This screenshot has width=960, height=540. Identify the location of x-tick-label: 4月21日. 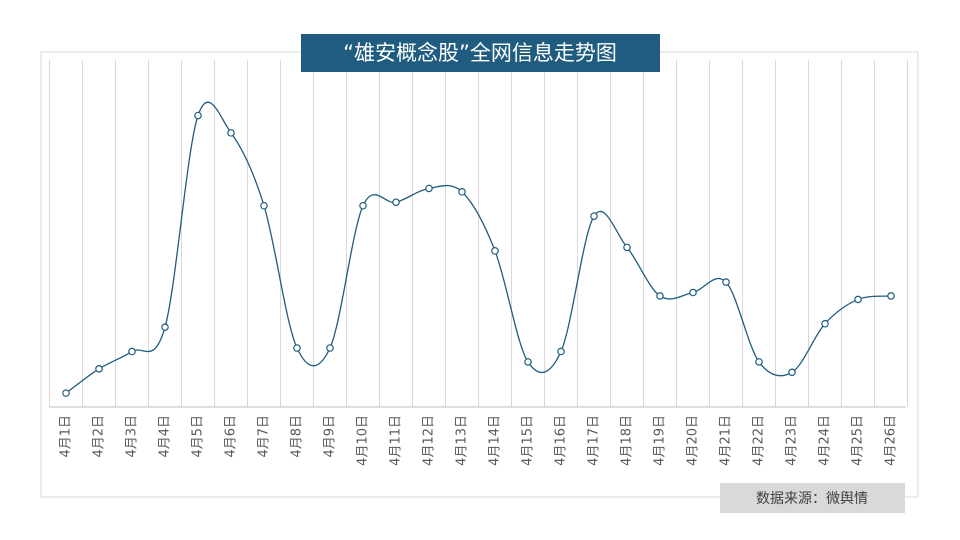
(726, 440).